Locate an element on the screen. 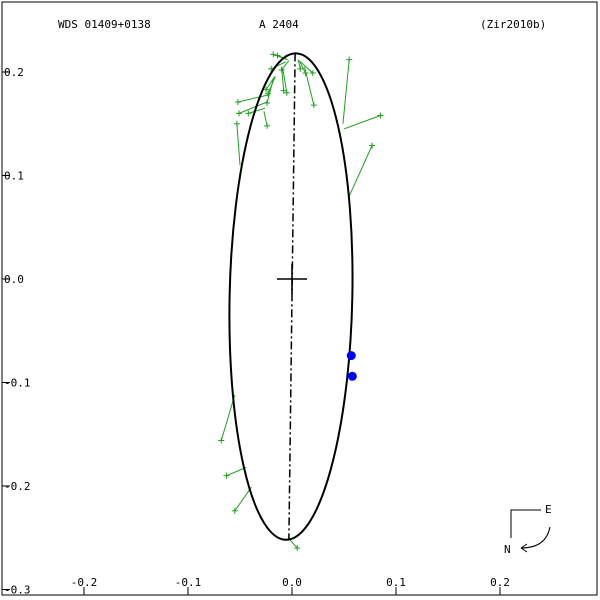 The width and height of the screenshot is (600, 600). x-tick-label: -0.1 is located at coordinates (188, 582).